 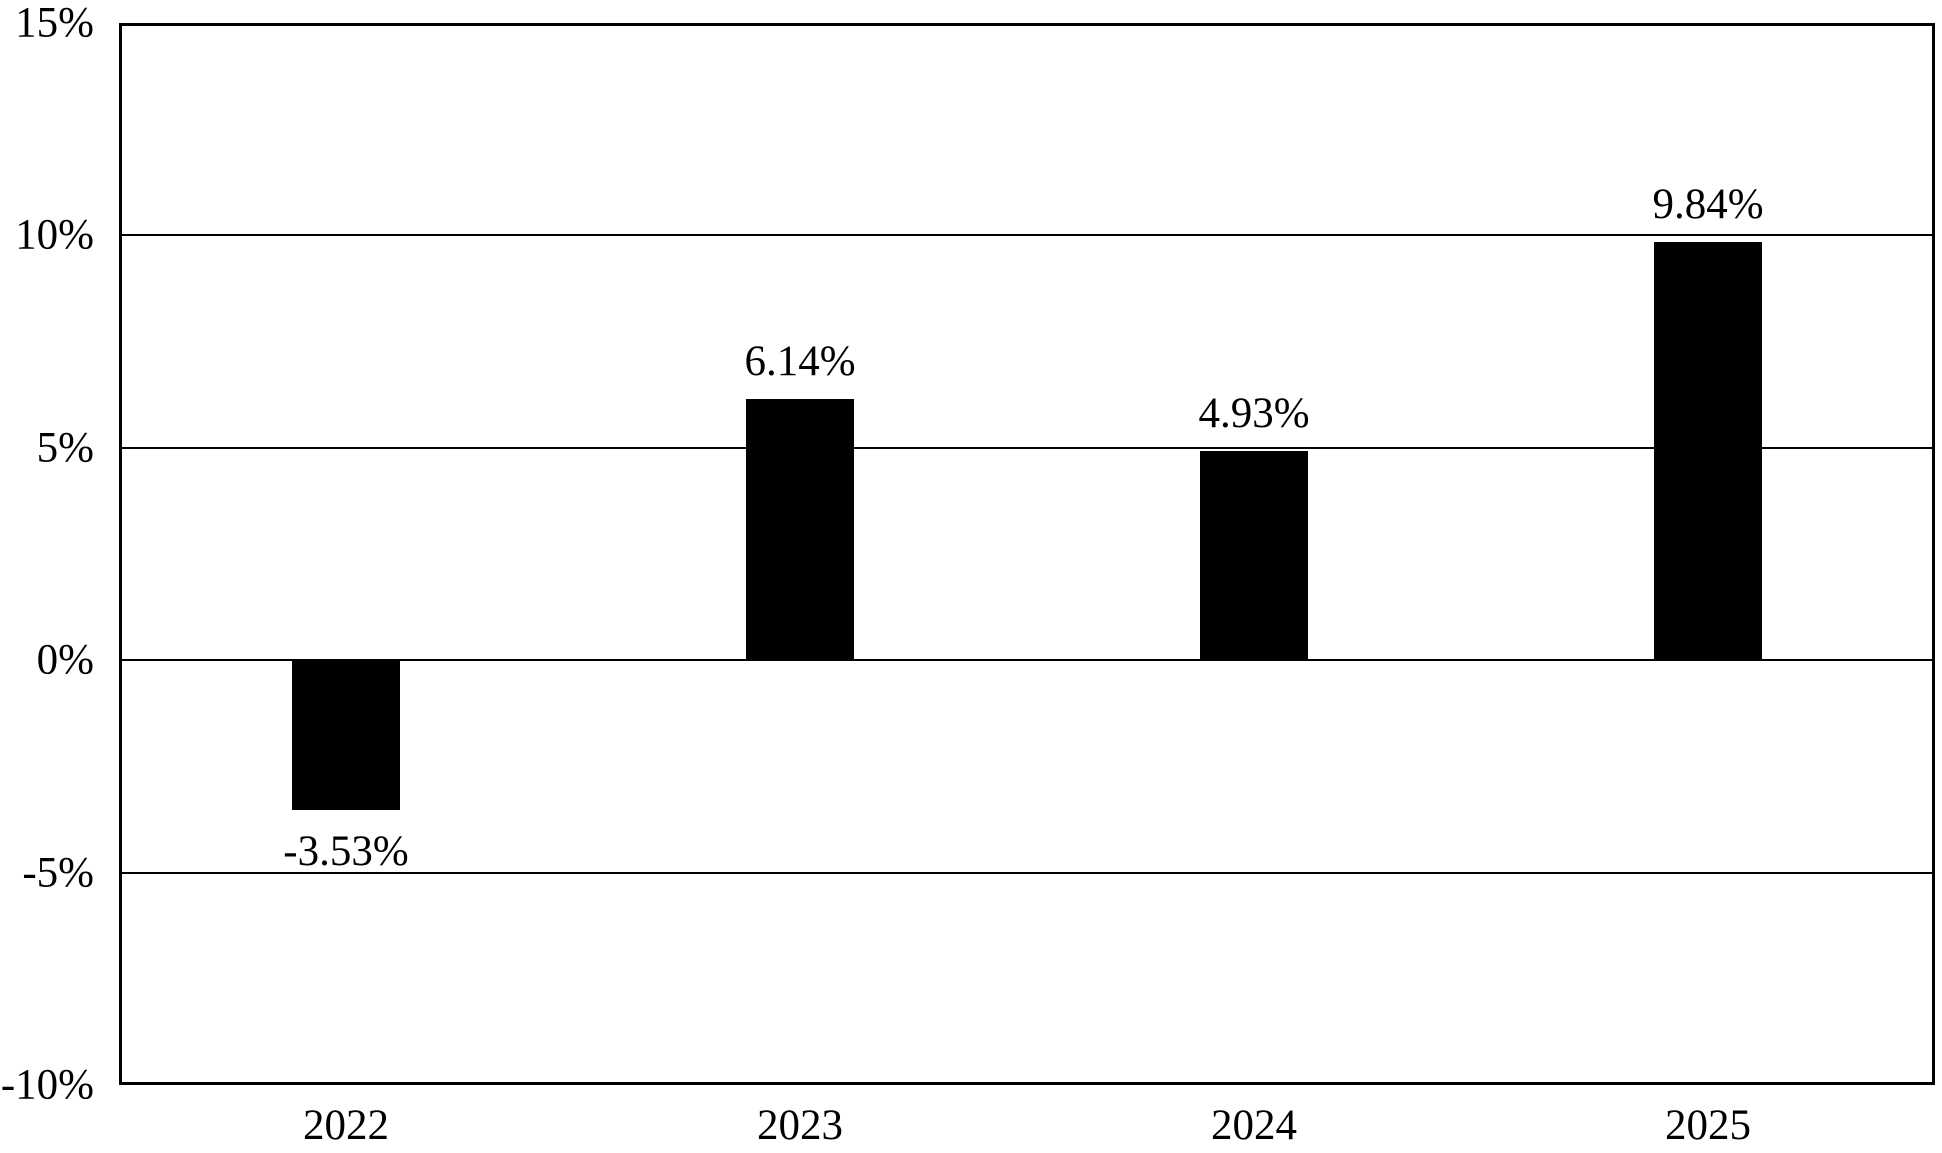 I want to click on y-axis-tick-label: 0%, so click(x=65, y=660).